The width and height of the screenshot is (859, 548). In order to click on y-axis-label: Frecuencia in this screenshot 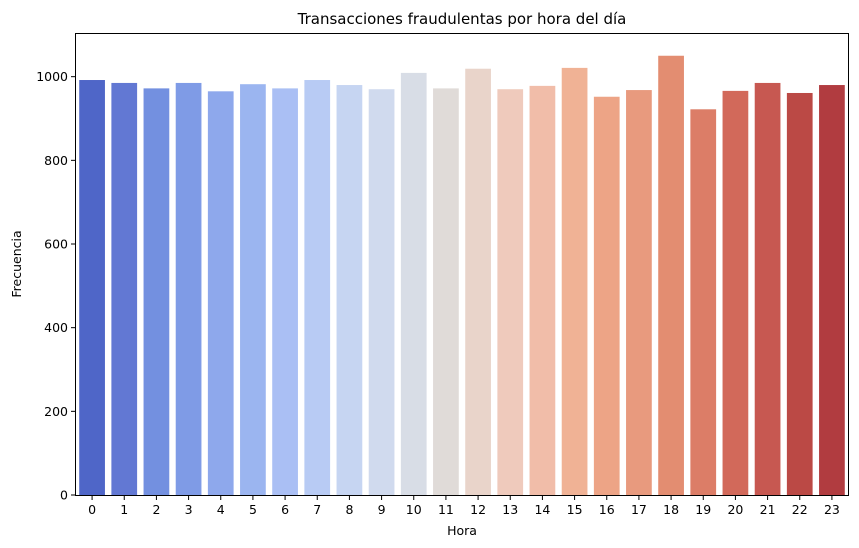, I will do `click(16, 263)`.